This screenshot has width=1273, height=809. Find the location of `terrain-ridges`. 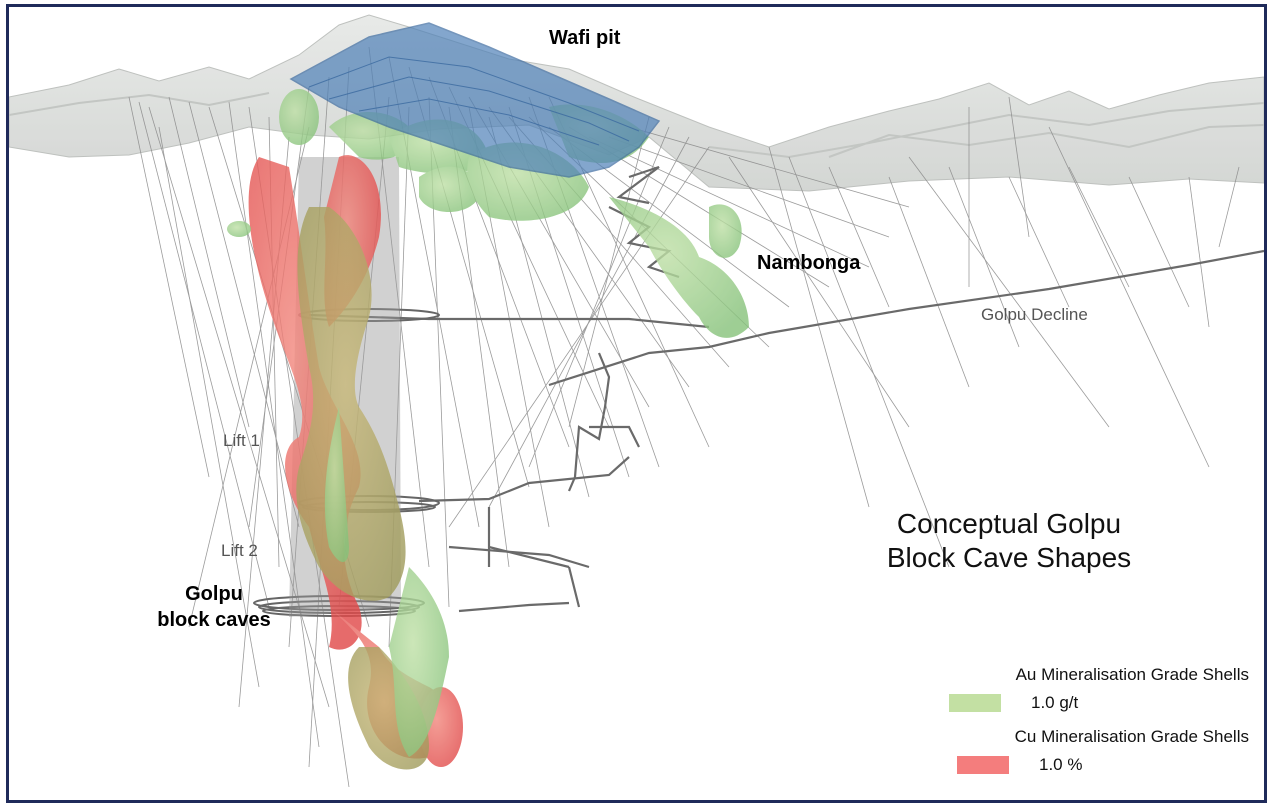

terrain-ridges is located at coordinates (636, 125).